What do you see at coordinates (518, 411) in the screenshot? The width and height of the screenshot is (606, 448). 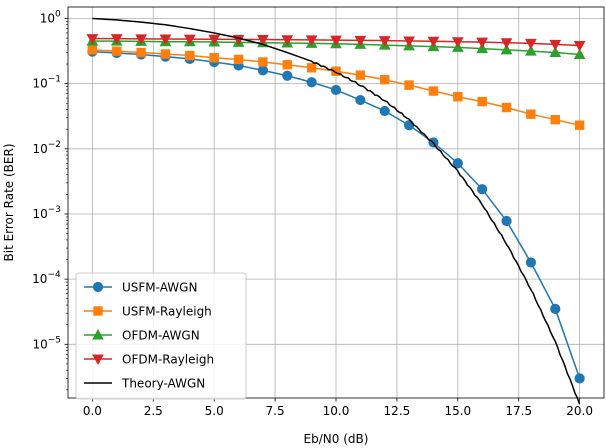 I see `x-tick-label: 17.5` at bounding box center [518, 411].